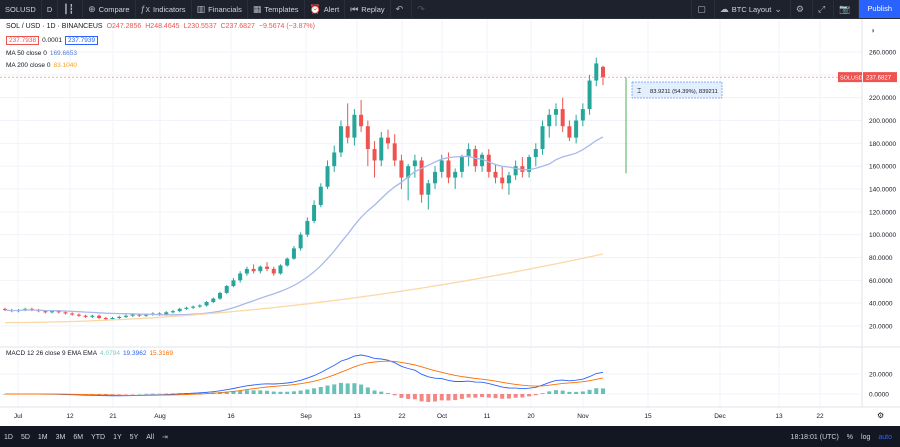  Describe the element at coordinates (78, 437) in the screenshot. I see `range-6m: 6M` at that location.